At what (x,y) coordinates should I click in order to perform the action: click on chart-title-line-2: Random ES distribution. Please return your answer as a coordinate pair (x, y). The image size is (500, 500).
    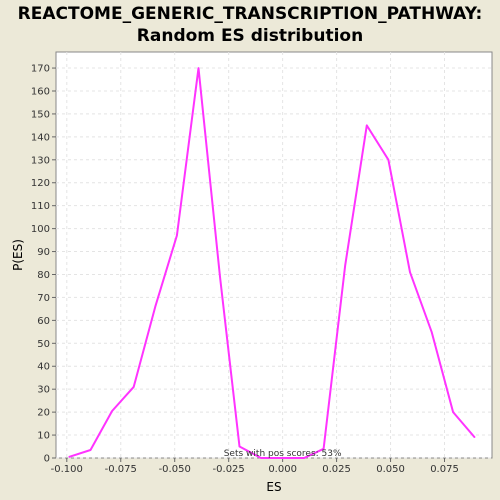
    Looking at the image, I should click on (250, 36).